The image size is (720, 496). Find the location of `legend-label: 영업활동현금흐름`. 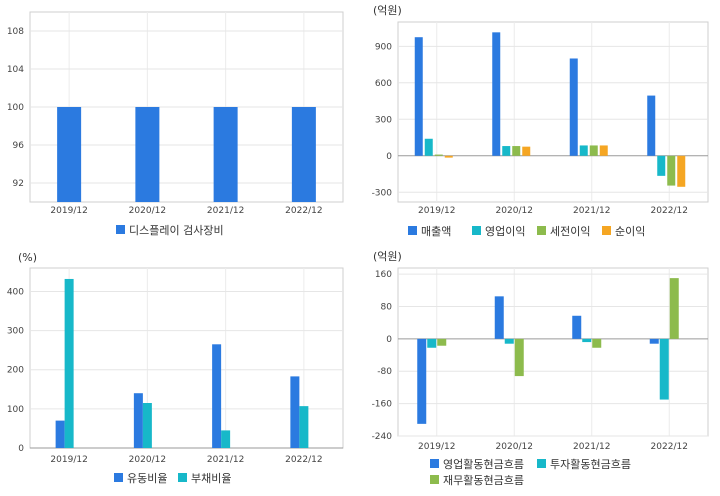

legend-label: 영업활동현금흐름 is located at coordinates (483, 464).